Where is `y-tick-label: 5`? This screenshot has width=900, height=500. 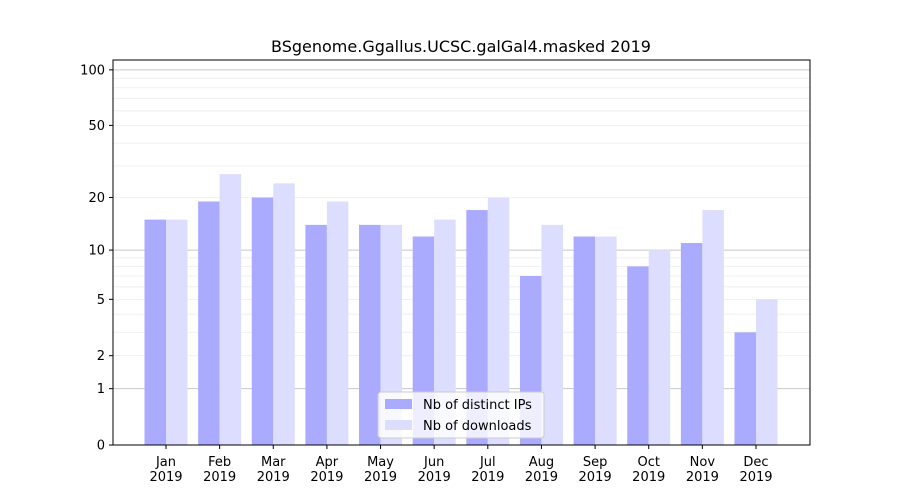 y-tick-label: 5 is located at coordinates (101, 300).